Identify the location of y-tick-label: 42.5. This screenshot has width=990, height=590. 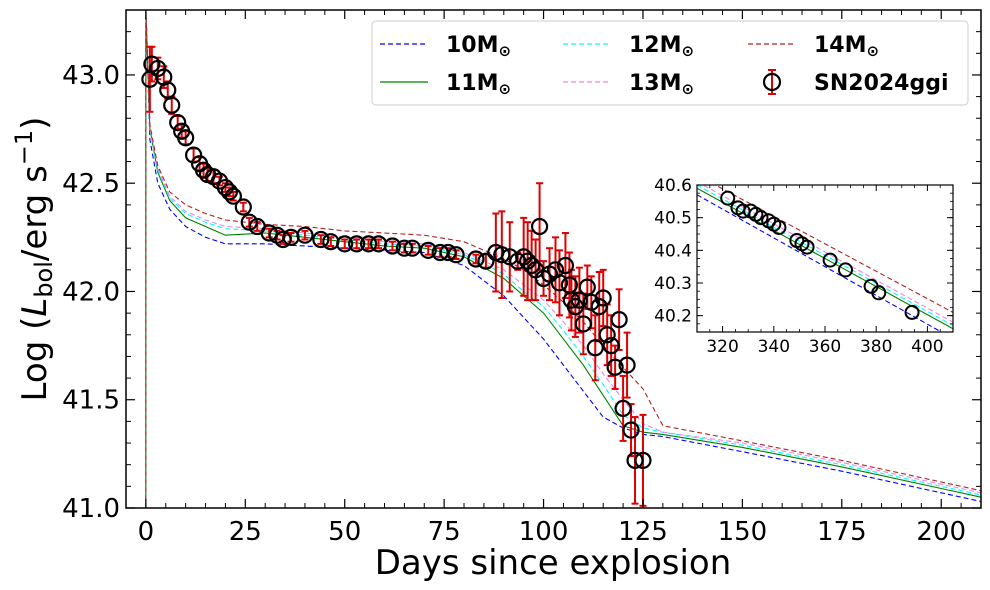
(91, 184).